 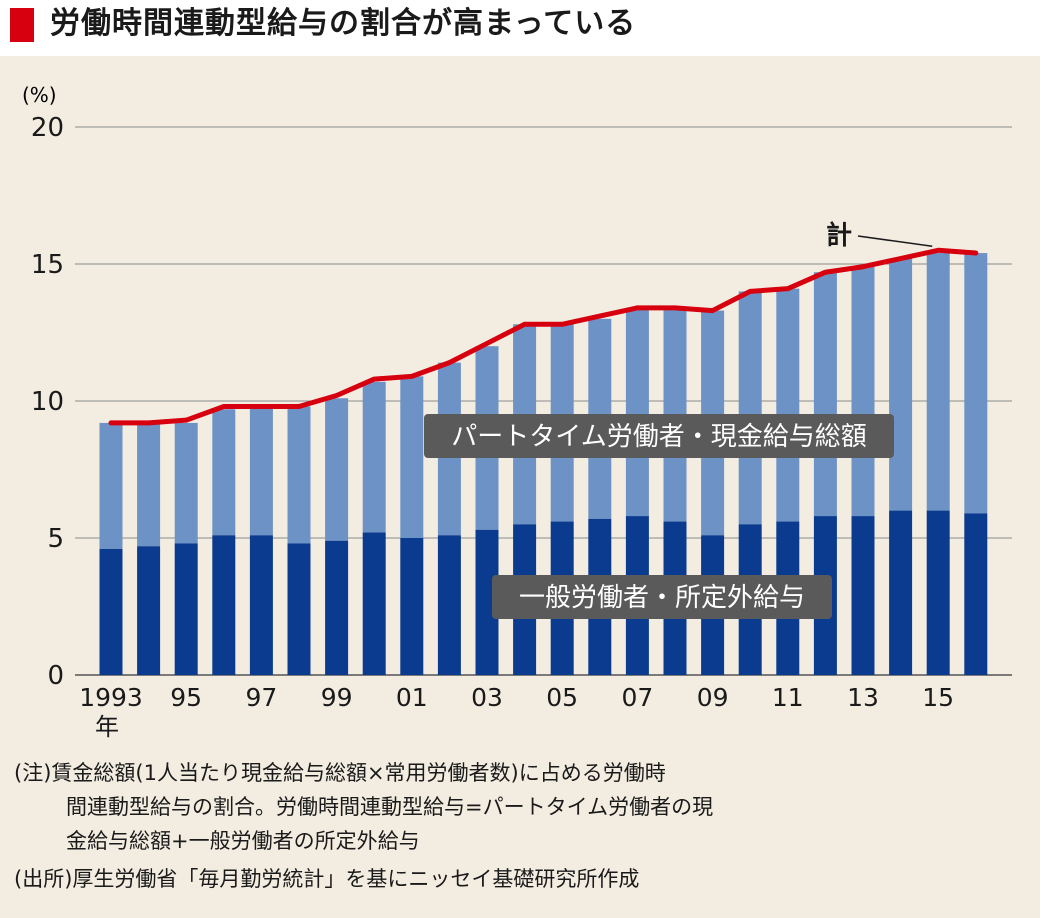 I want to click on note-line-1: (注)賃金総額(1人当たり現金給与総額×常用労働者数)に占める労働時, so click(x=340, y=773).